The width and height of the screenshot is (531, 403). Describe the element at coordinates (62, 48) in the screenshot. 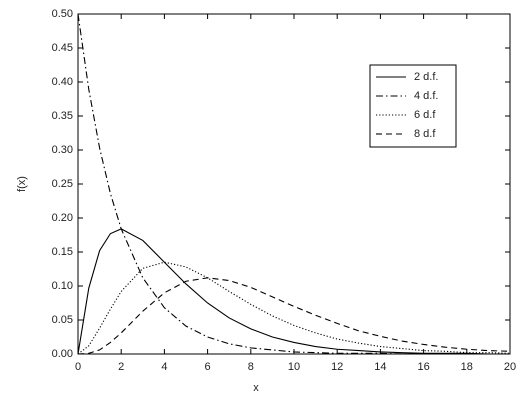

I see `y-tick-label: 0.45` at that location.